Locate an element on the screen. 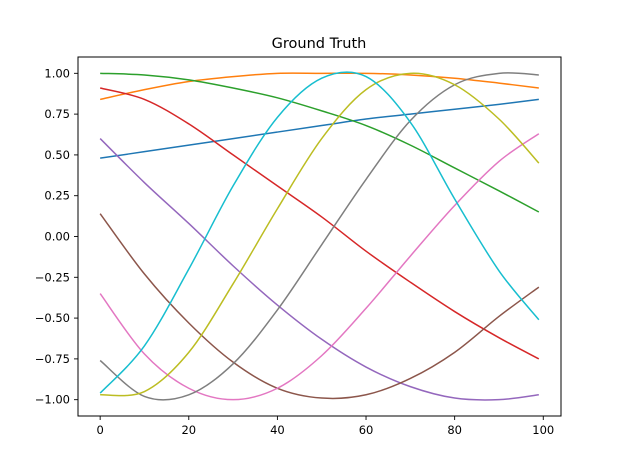 The height and width of the screenshot is (468, 624). y-tick-label: −0.25 is located at coordinates (52, 277).